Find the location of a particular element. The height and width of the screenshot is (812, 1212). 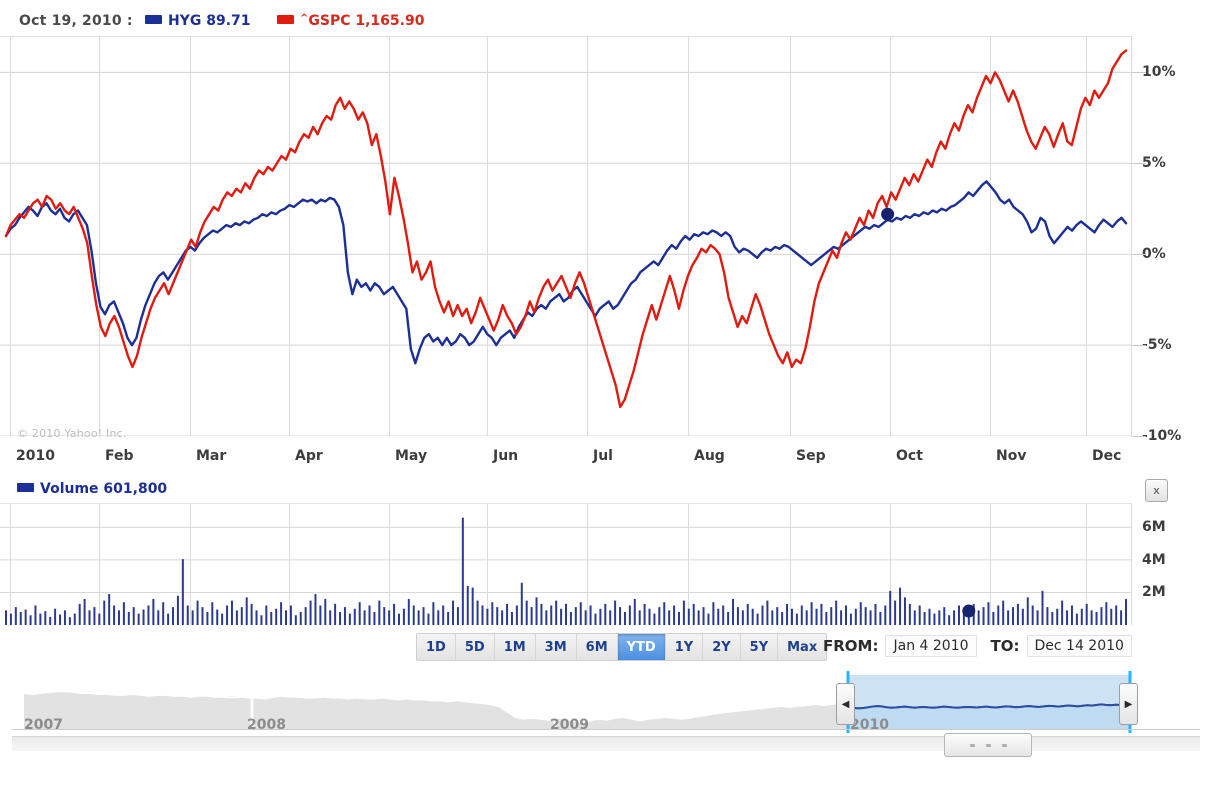

volume-y-tick: 4M is located at coordinates (1154, 559).